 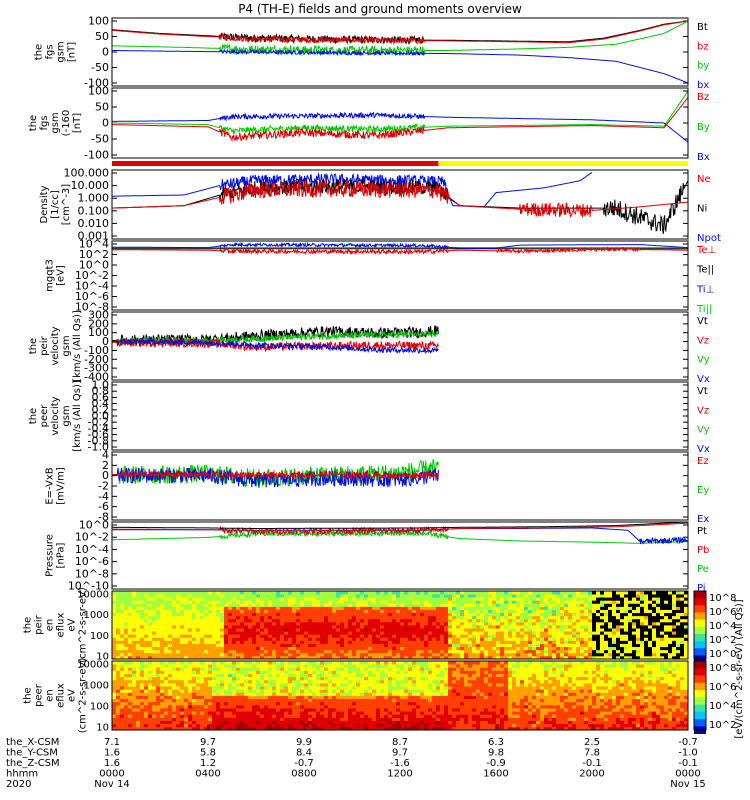 What do you see at coordinates (96, 83) in the screenshot?
I see `y-tick-label: -100` at bounding box center [96, 83].